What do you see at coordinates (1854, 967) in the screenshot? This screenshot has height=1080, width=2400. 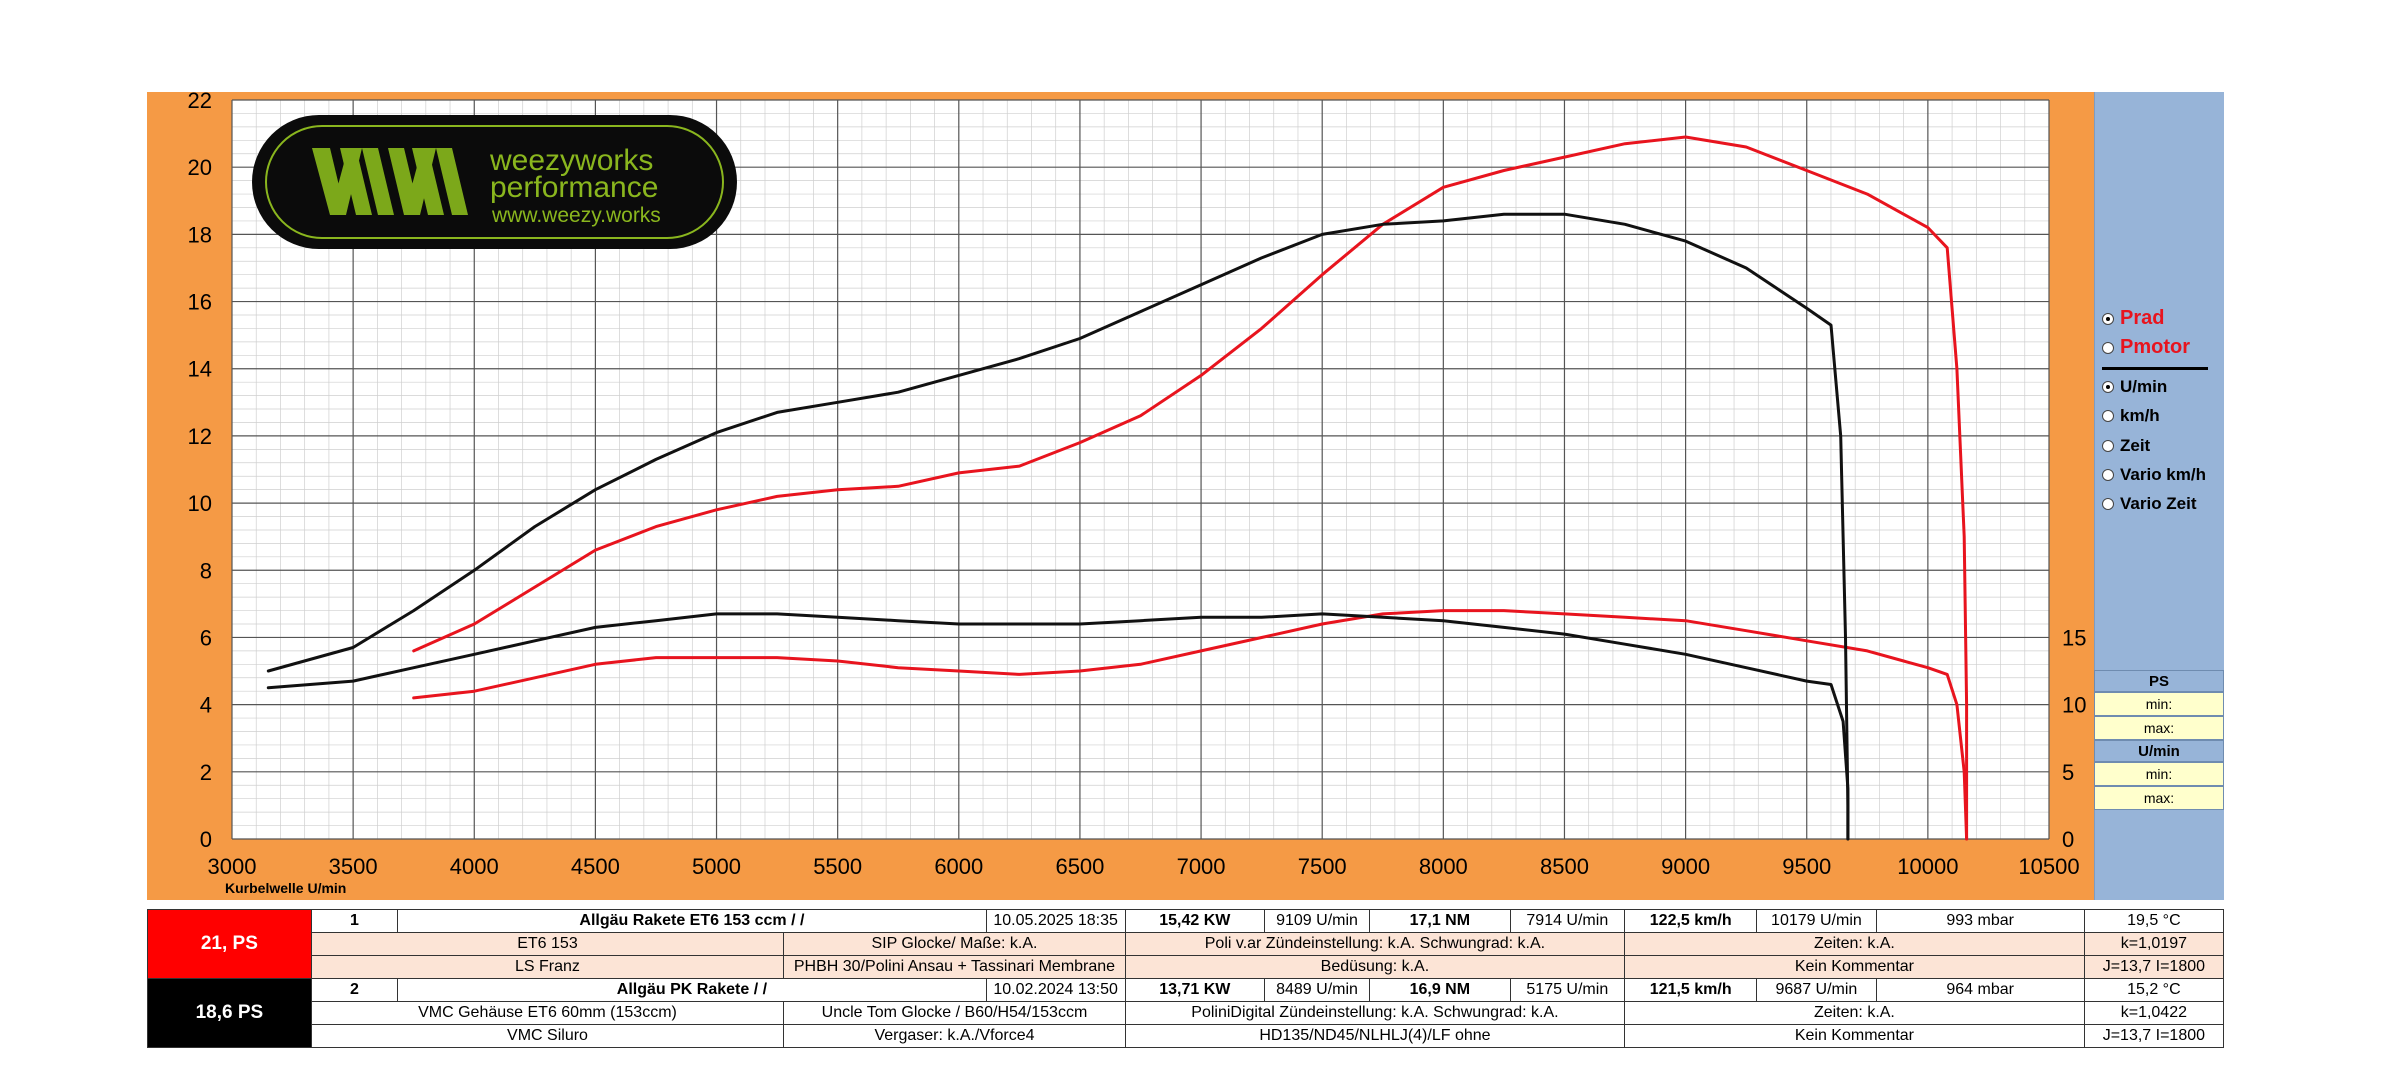 I see `run1-comment: Kein Kommentar` at bounding box center [1854, 967].